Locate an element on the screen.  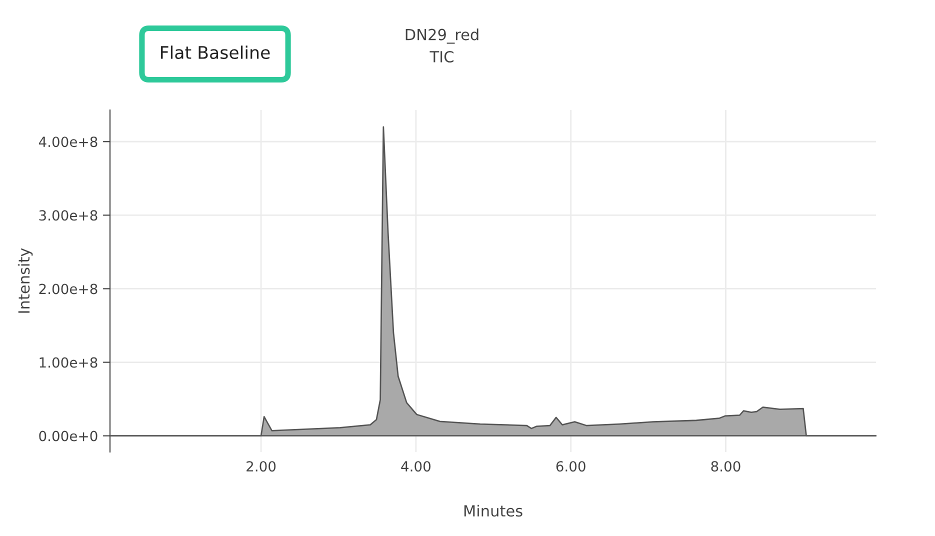
y-axis-title: Intensity is located at coordinates (25, 280).